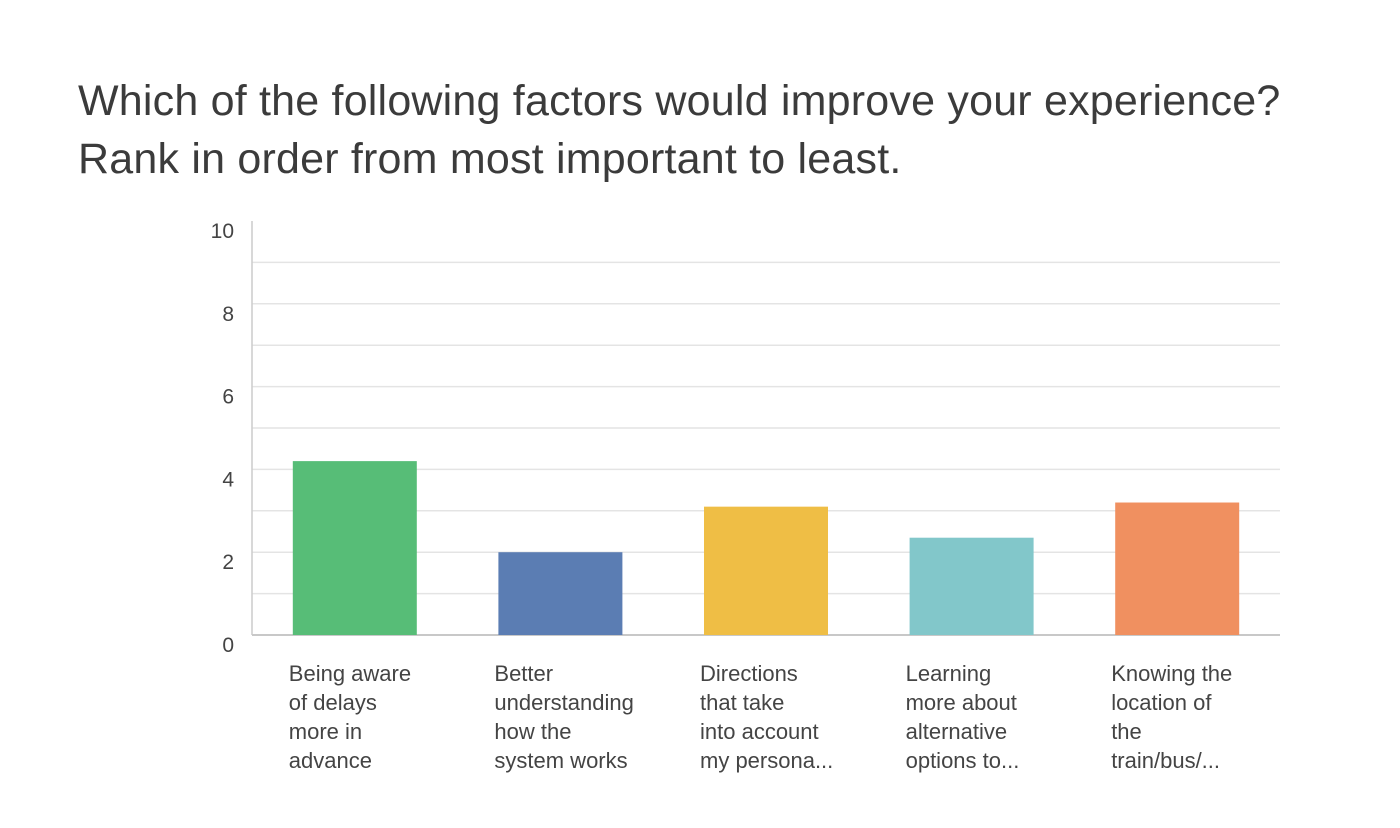 Image resolution: width=1400 pixels, height=828 pixels. What do you see at coordinates (961, 702) in the screenshot?
I see `x-tick-label-line: more about` at bounding box center [961, 702].